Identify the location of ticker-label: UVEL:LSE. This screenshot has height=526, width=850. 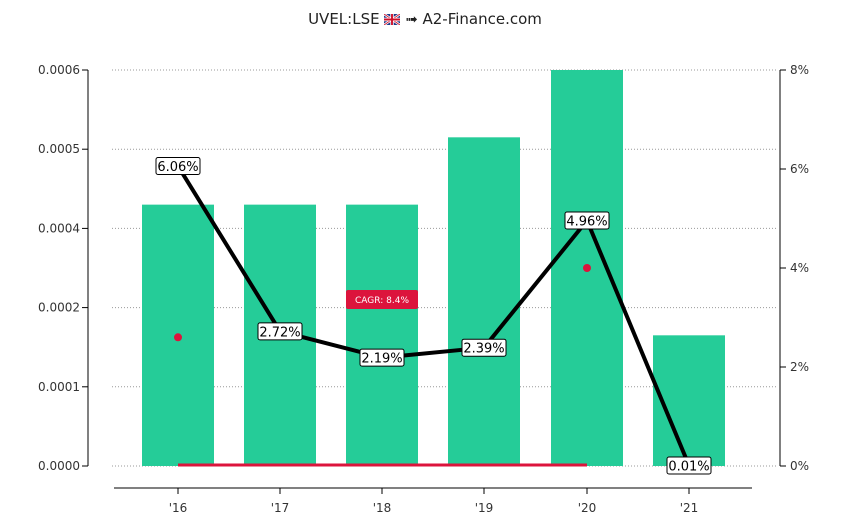
(344, 19).